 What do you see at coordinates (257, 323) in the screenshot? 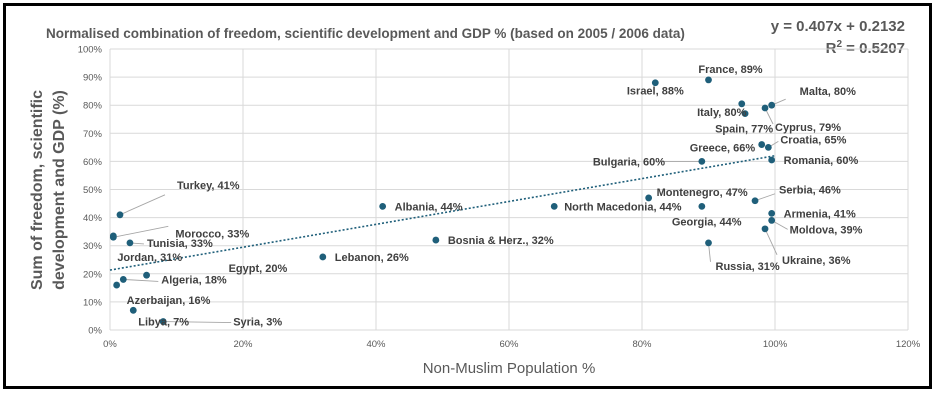
I see `data-label: Syria, 3%` at bounding box center [257, 323].